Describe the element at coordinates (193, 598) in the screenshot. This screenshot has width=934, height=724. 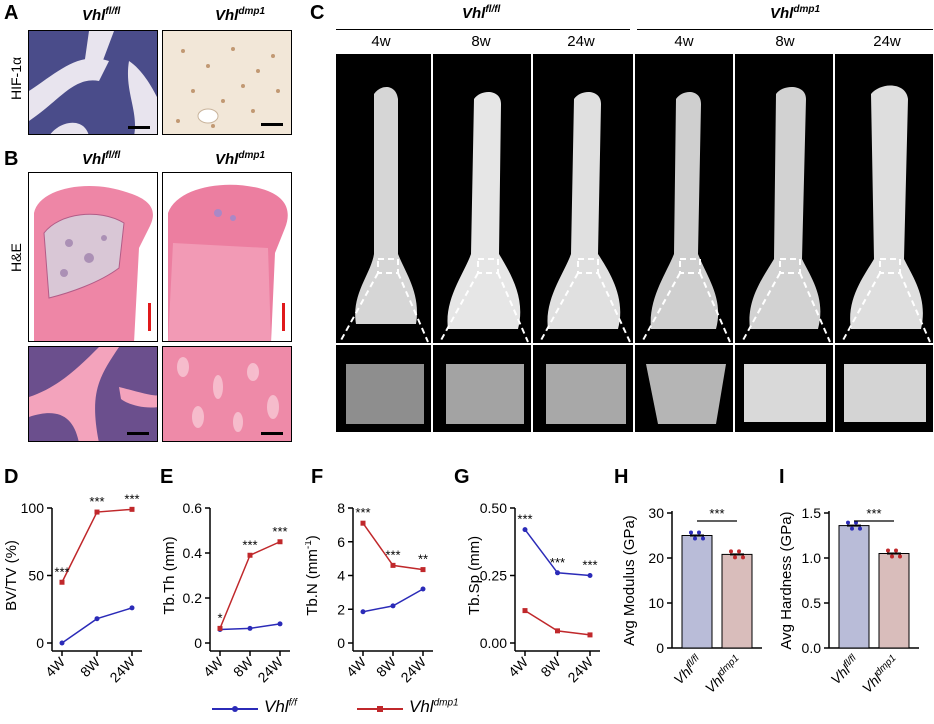
I see `y-tick-label: 0.2` at that location.